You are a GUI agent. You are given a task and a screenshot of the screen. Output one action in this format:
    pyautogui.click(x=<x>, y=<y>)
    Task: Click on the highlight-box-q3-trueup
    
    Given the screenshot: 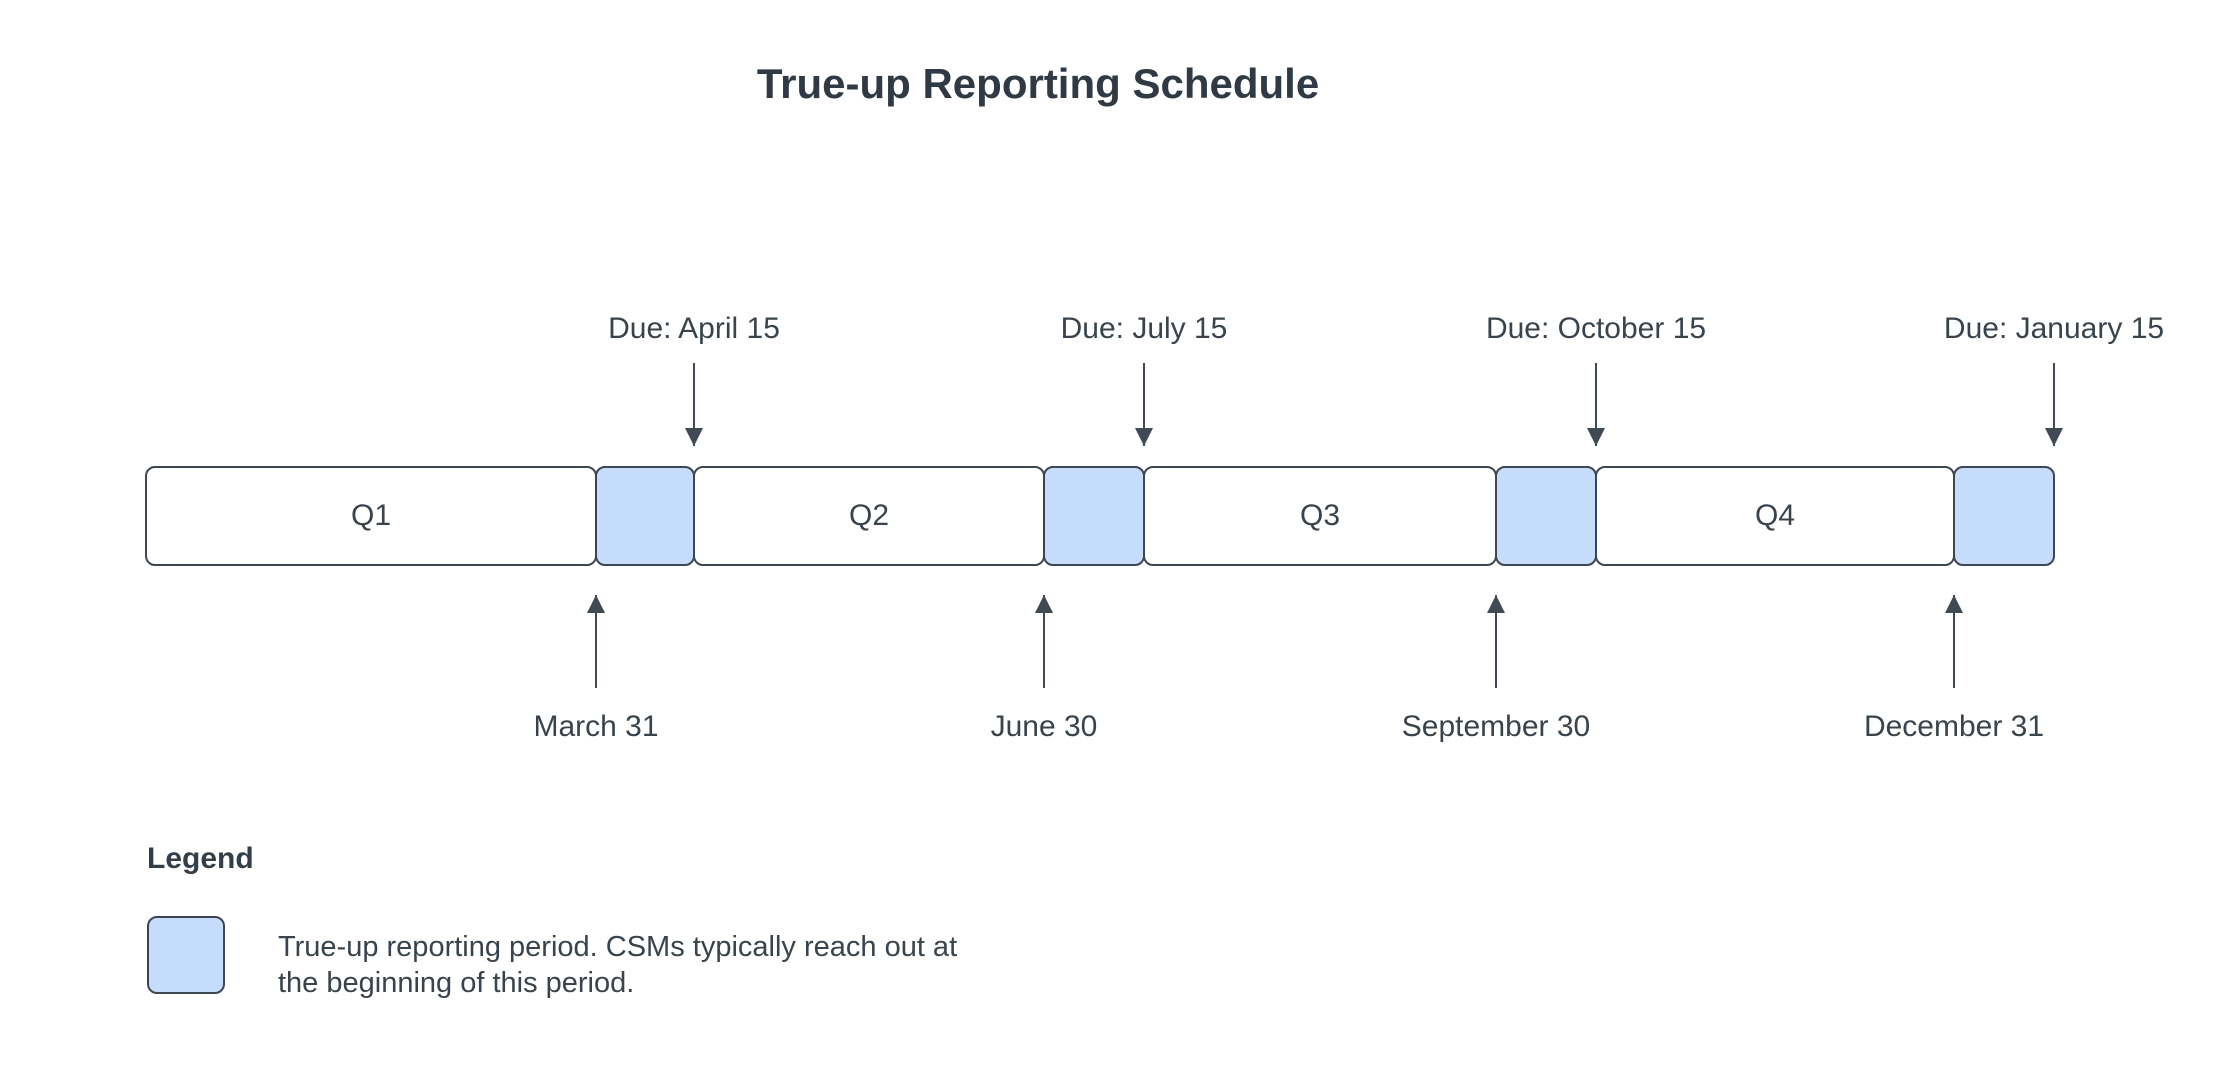 What is the action you would take?
    pyautogui.click(x=1546, y=516)
    